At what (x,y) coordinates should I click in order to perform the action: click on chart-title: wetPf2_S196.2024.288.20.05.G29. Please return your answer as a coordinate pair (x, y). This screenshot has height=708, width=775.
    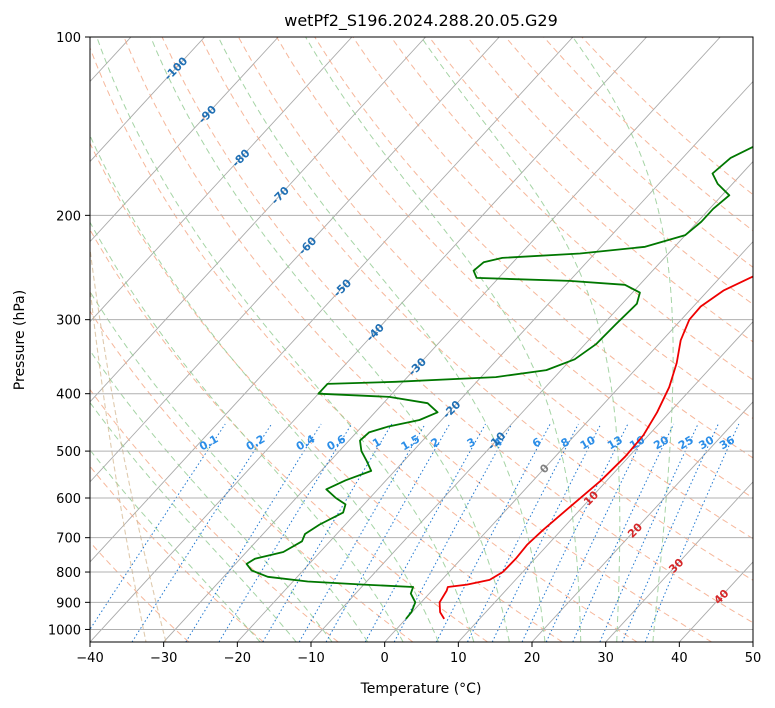
    Looking at the image, I should click on (421, 21).